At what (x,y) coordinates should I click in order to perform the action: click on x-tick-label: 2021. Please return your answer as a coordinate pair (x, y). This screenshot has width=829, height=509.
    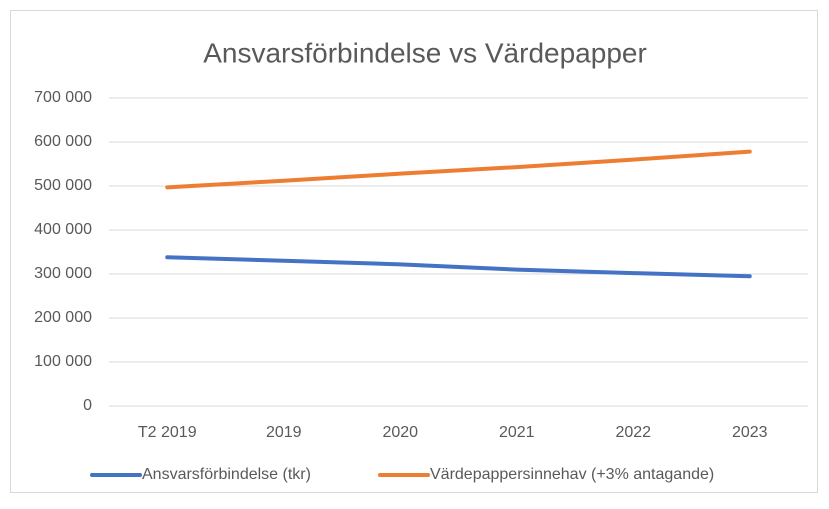
    Looking at the image, I should click on (517, 432).